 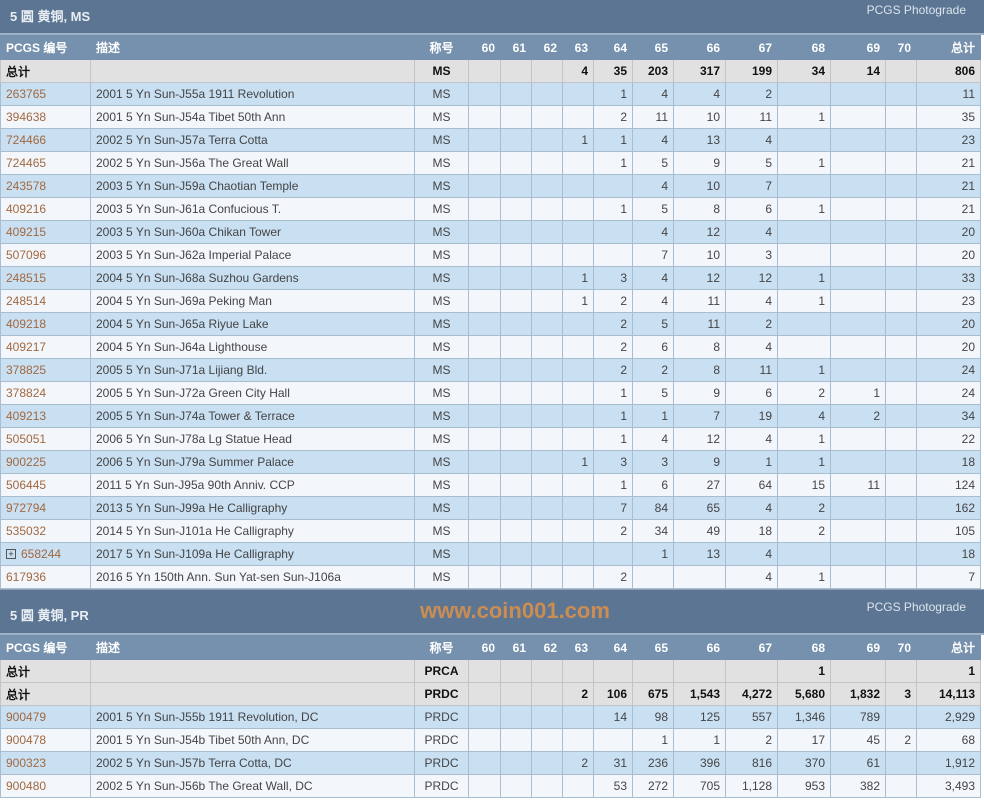 I want to click on pcgs-number-link: 409215, so click(x=26, y=232).